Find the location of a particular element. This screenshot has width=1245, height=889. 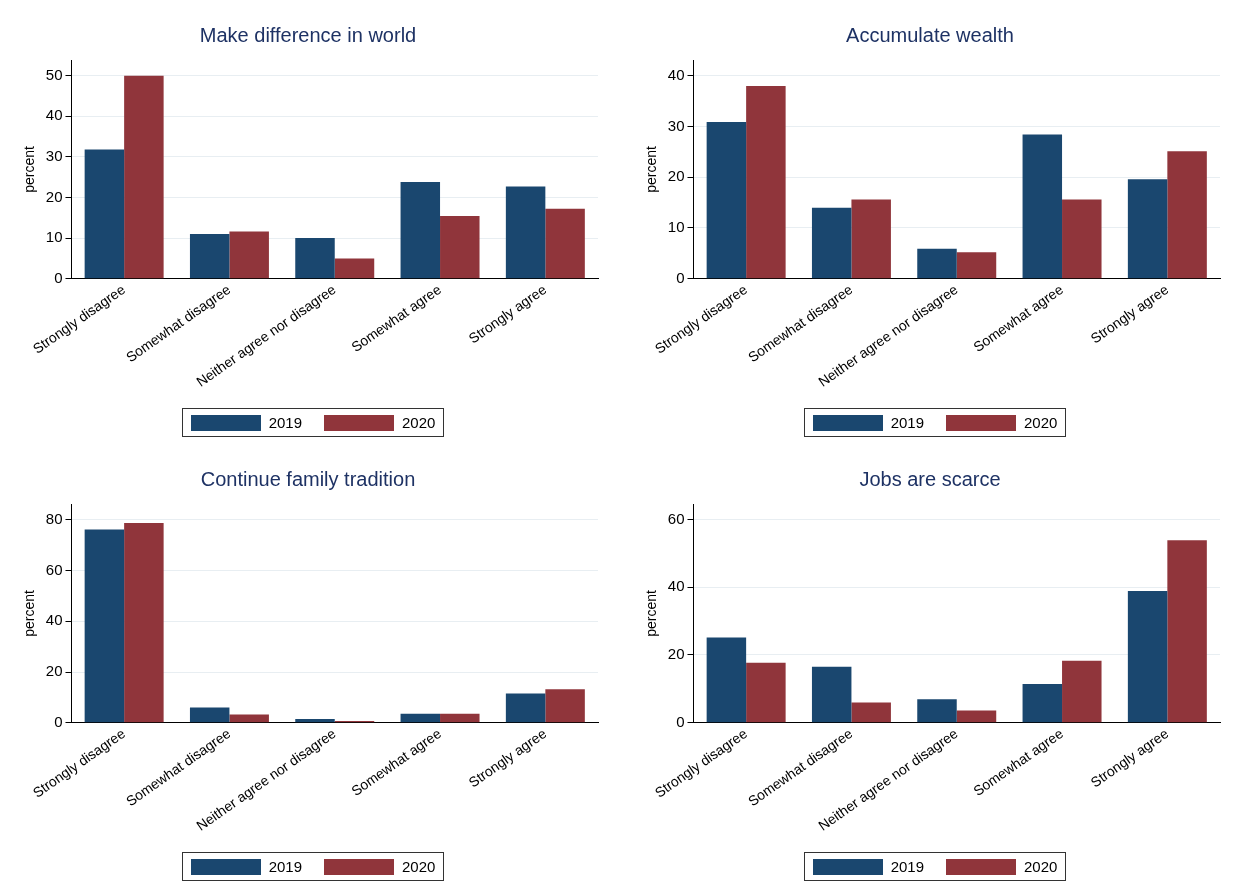

y-tick-label: 50 is located at coordinates (54, 74).